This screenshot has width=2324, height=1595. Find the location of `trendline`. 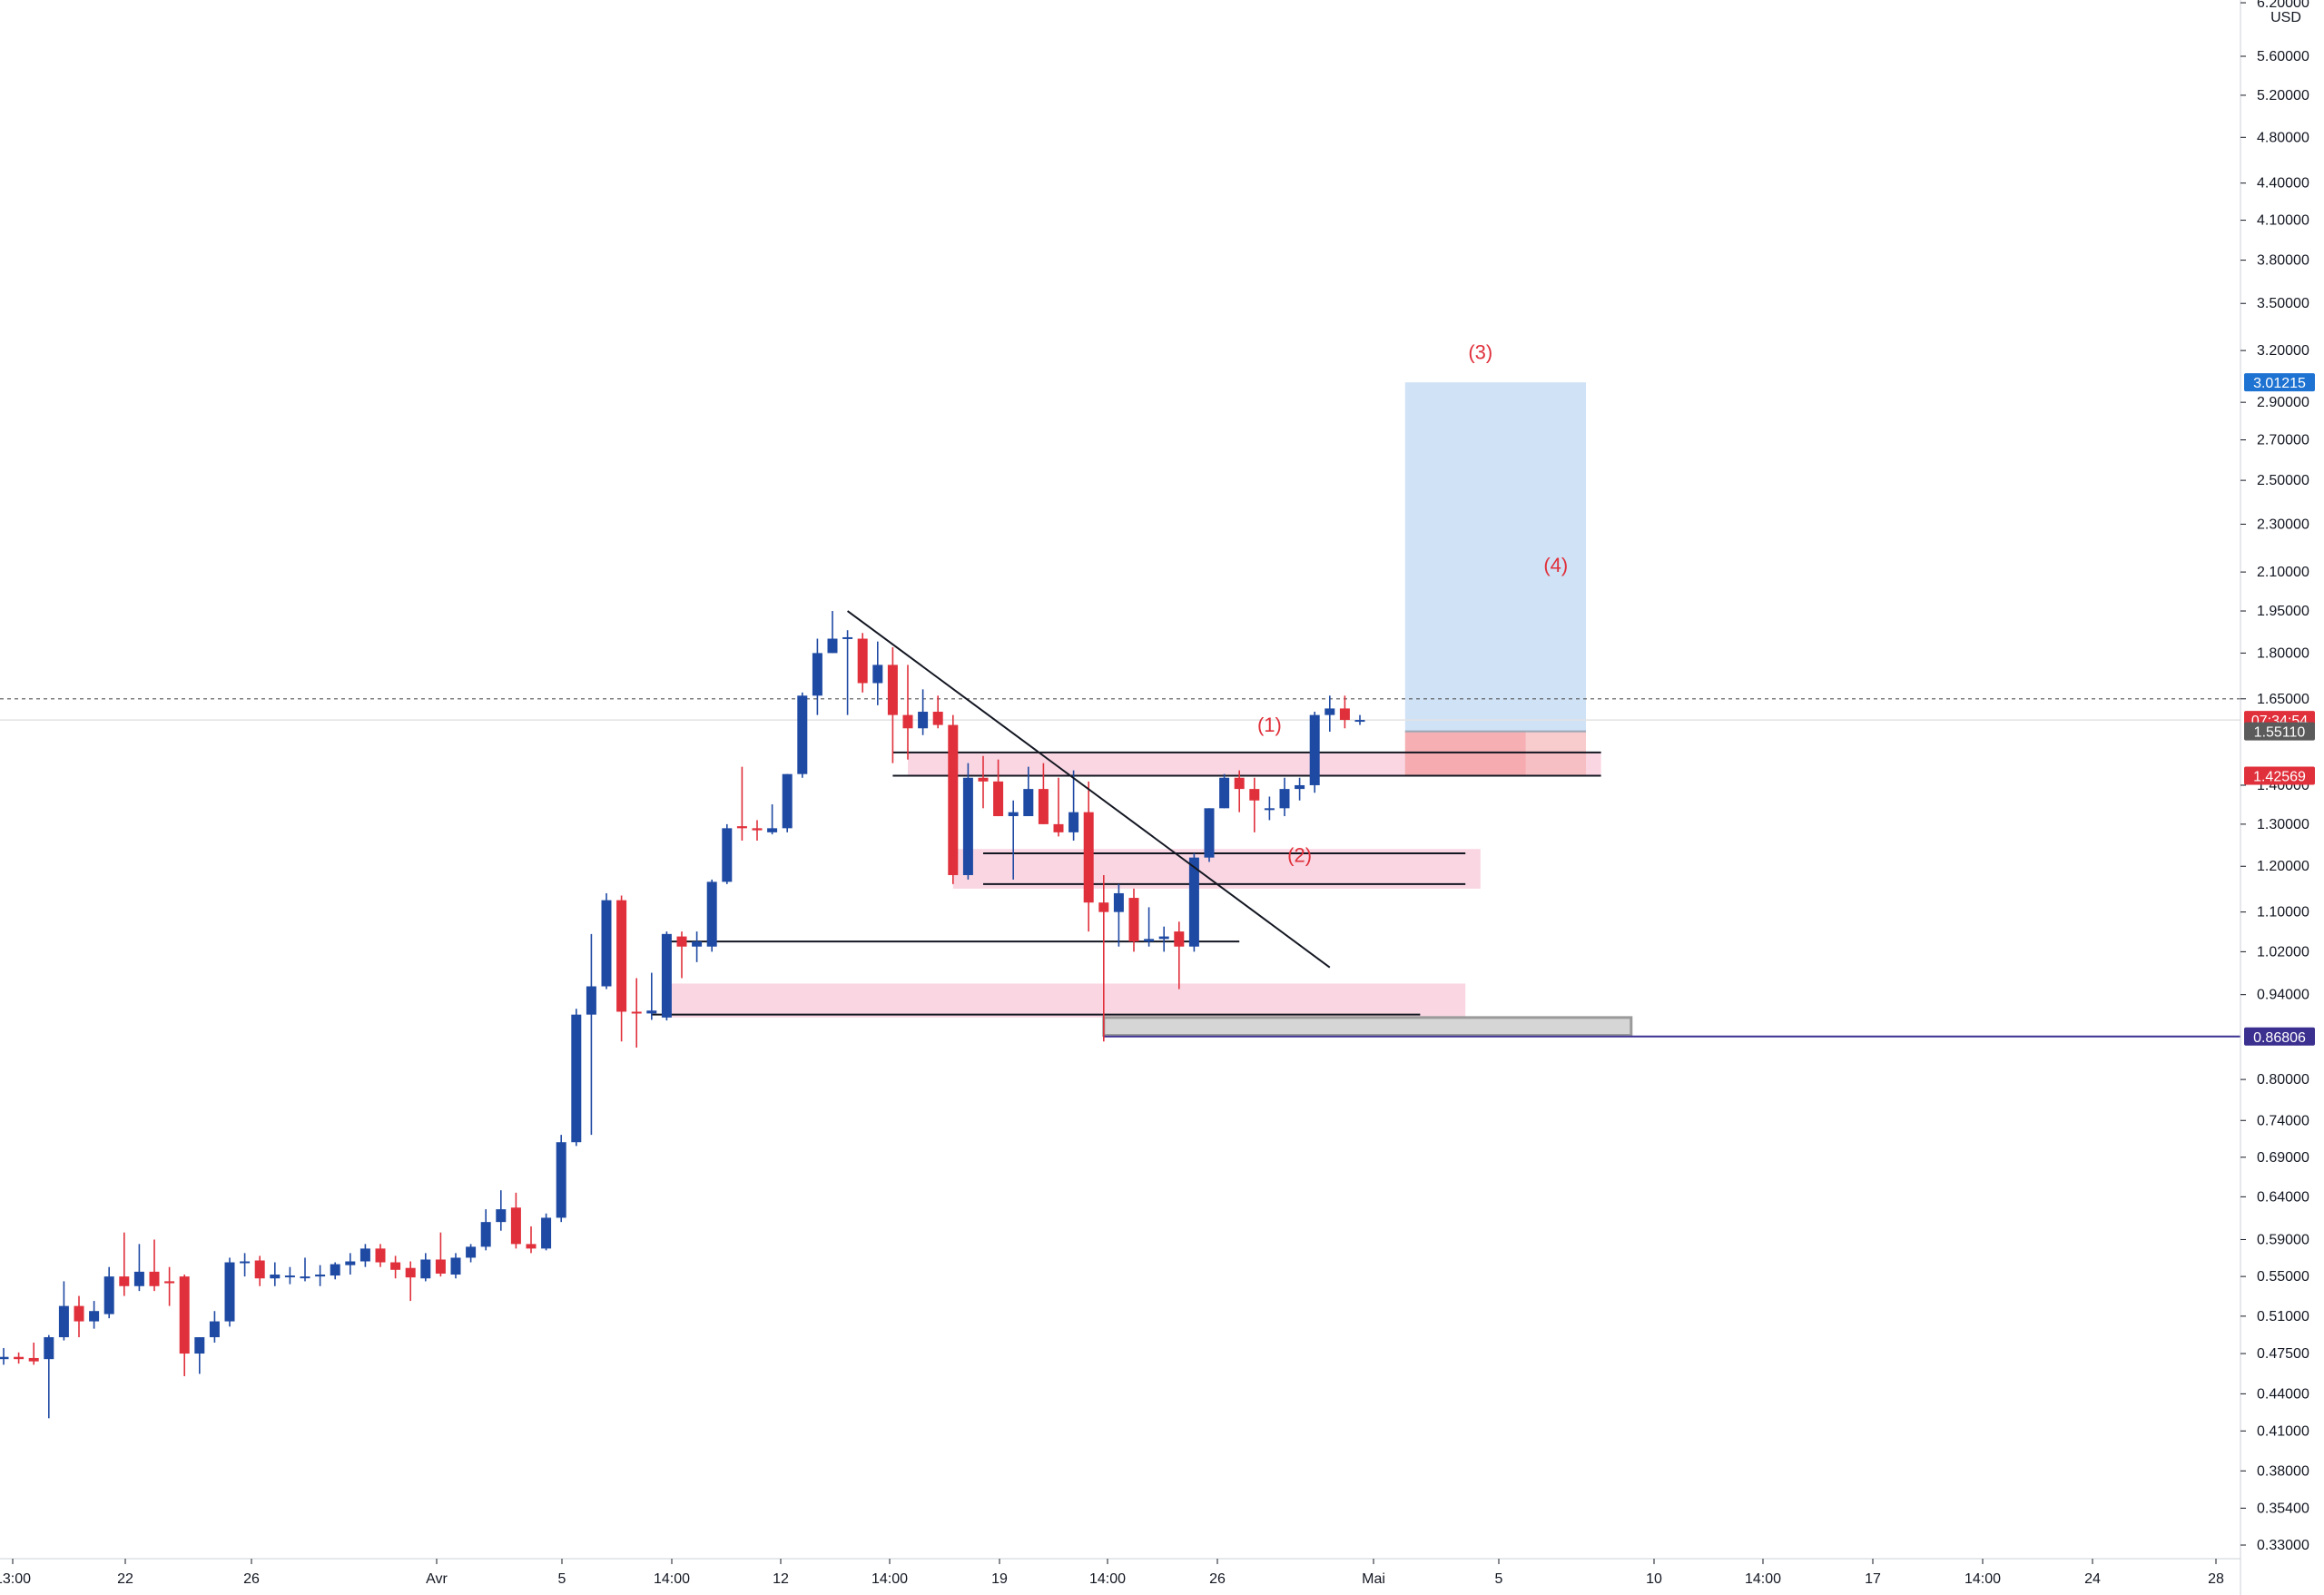

trendline is located at coordinates (1089, 790).